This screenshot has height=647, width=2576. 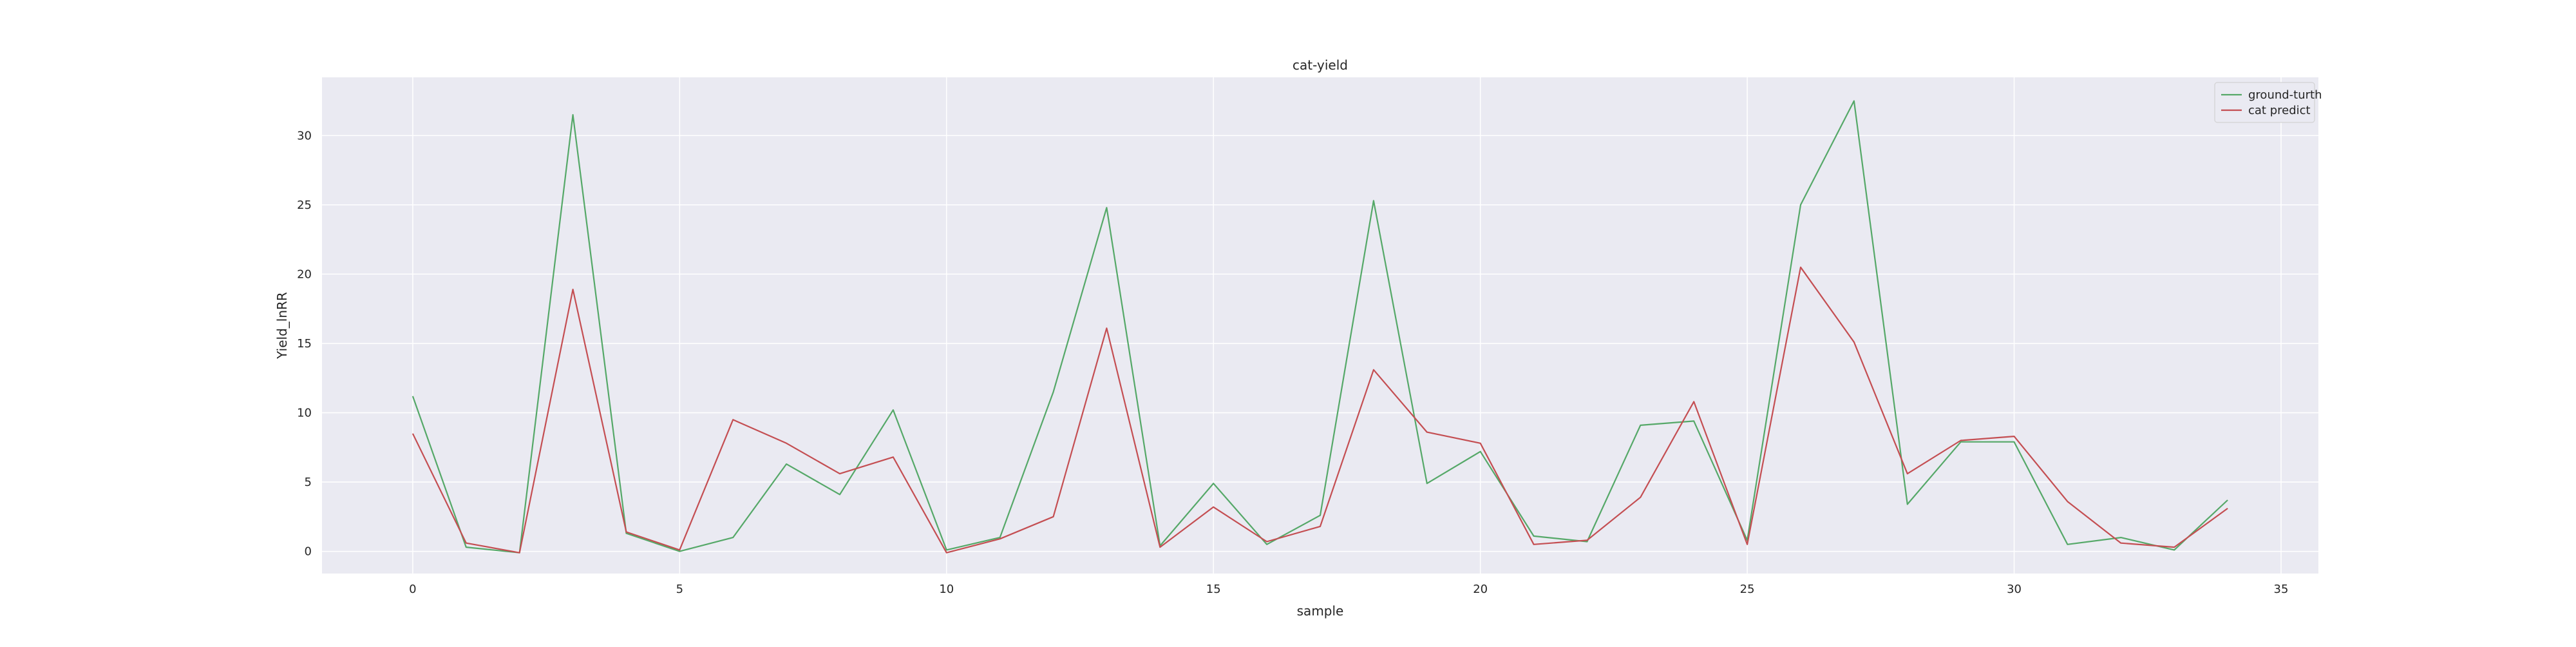 What do you see at coordinates (304, 205) in the screenshot?
I see `y-tick-label: 25` at bounding box center [304, 205].